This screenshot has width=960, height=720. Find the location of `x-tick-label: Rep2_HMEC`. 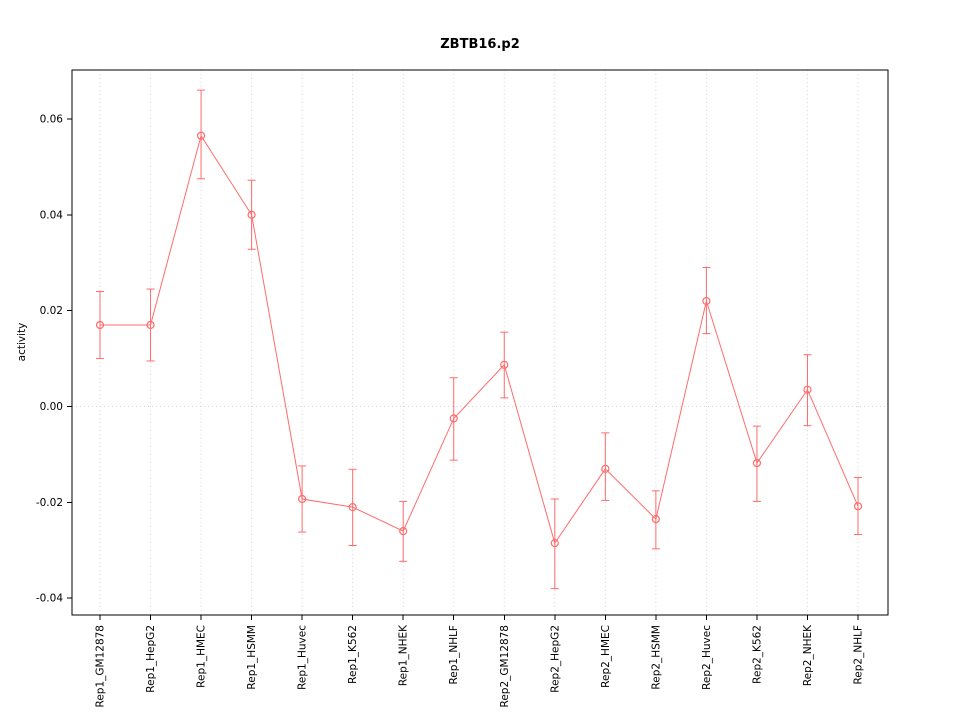

x-tick-label: Rep2_HMEC is located at coordinates (606, 656).